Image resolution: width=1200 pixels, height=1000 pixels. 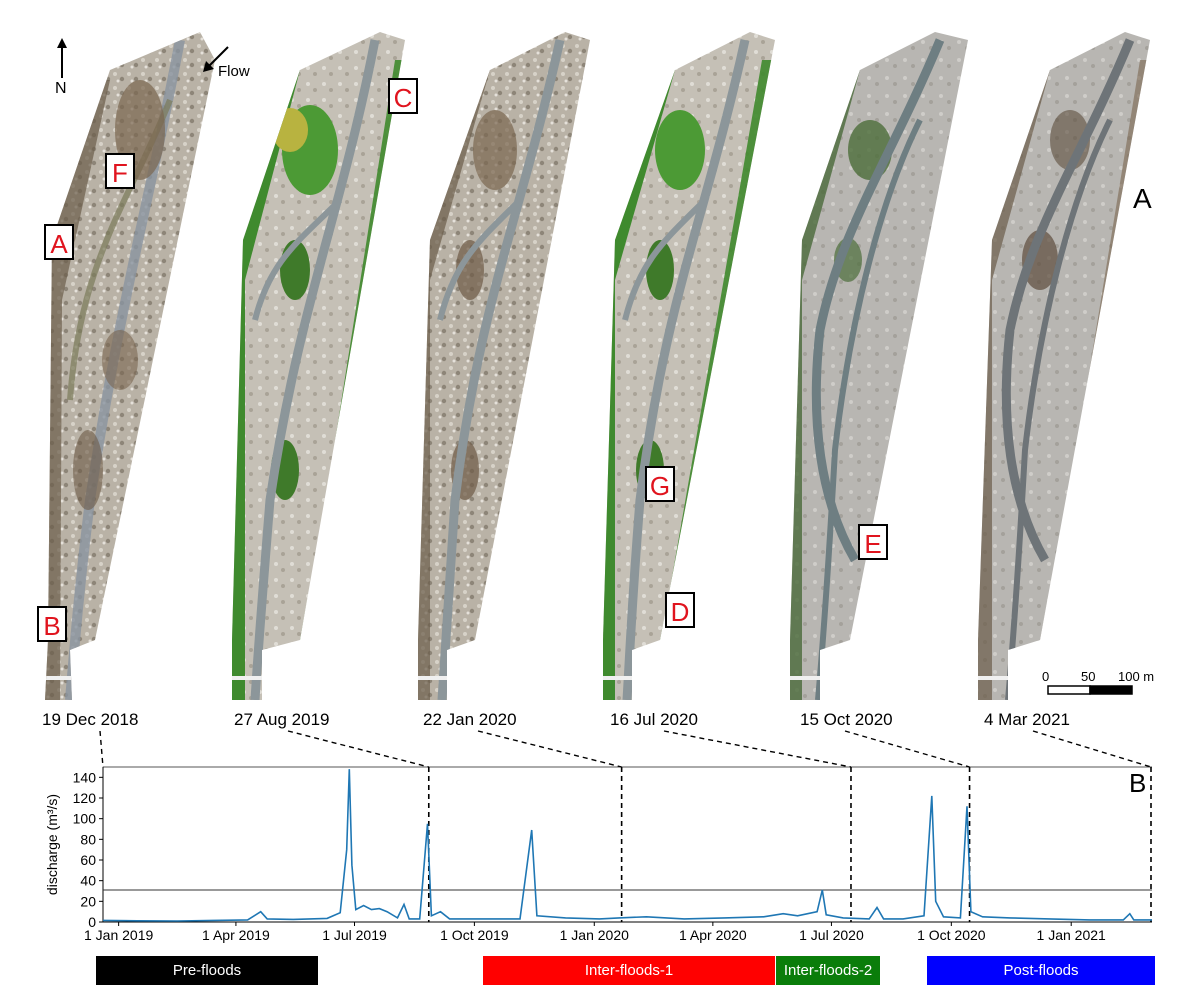 What do you see at coordinates (52, 624) in the screenshot?
I see `marker-b: B` at bounding box center [52, 624].